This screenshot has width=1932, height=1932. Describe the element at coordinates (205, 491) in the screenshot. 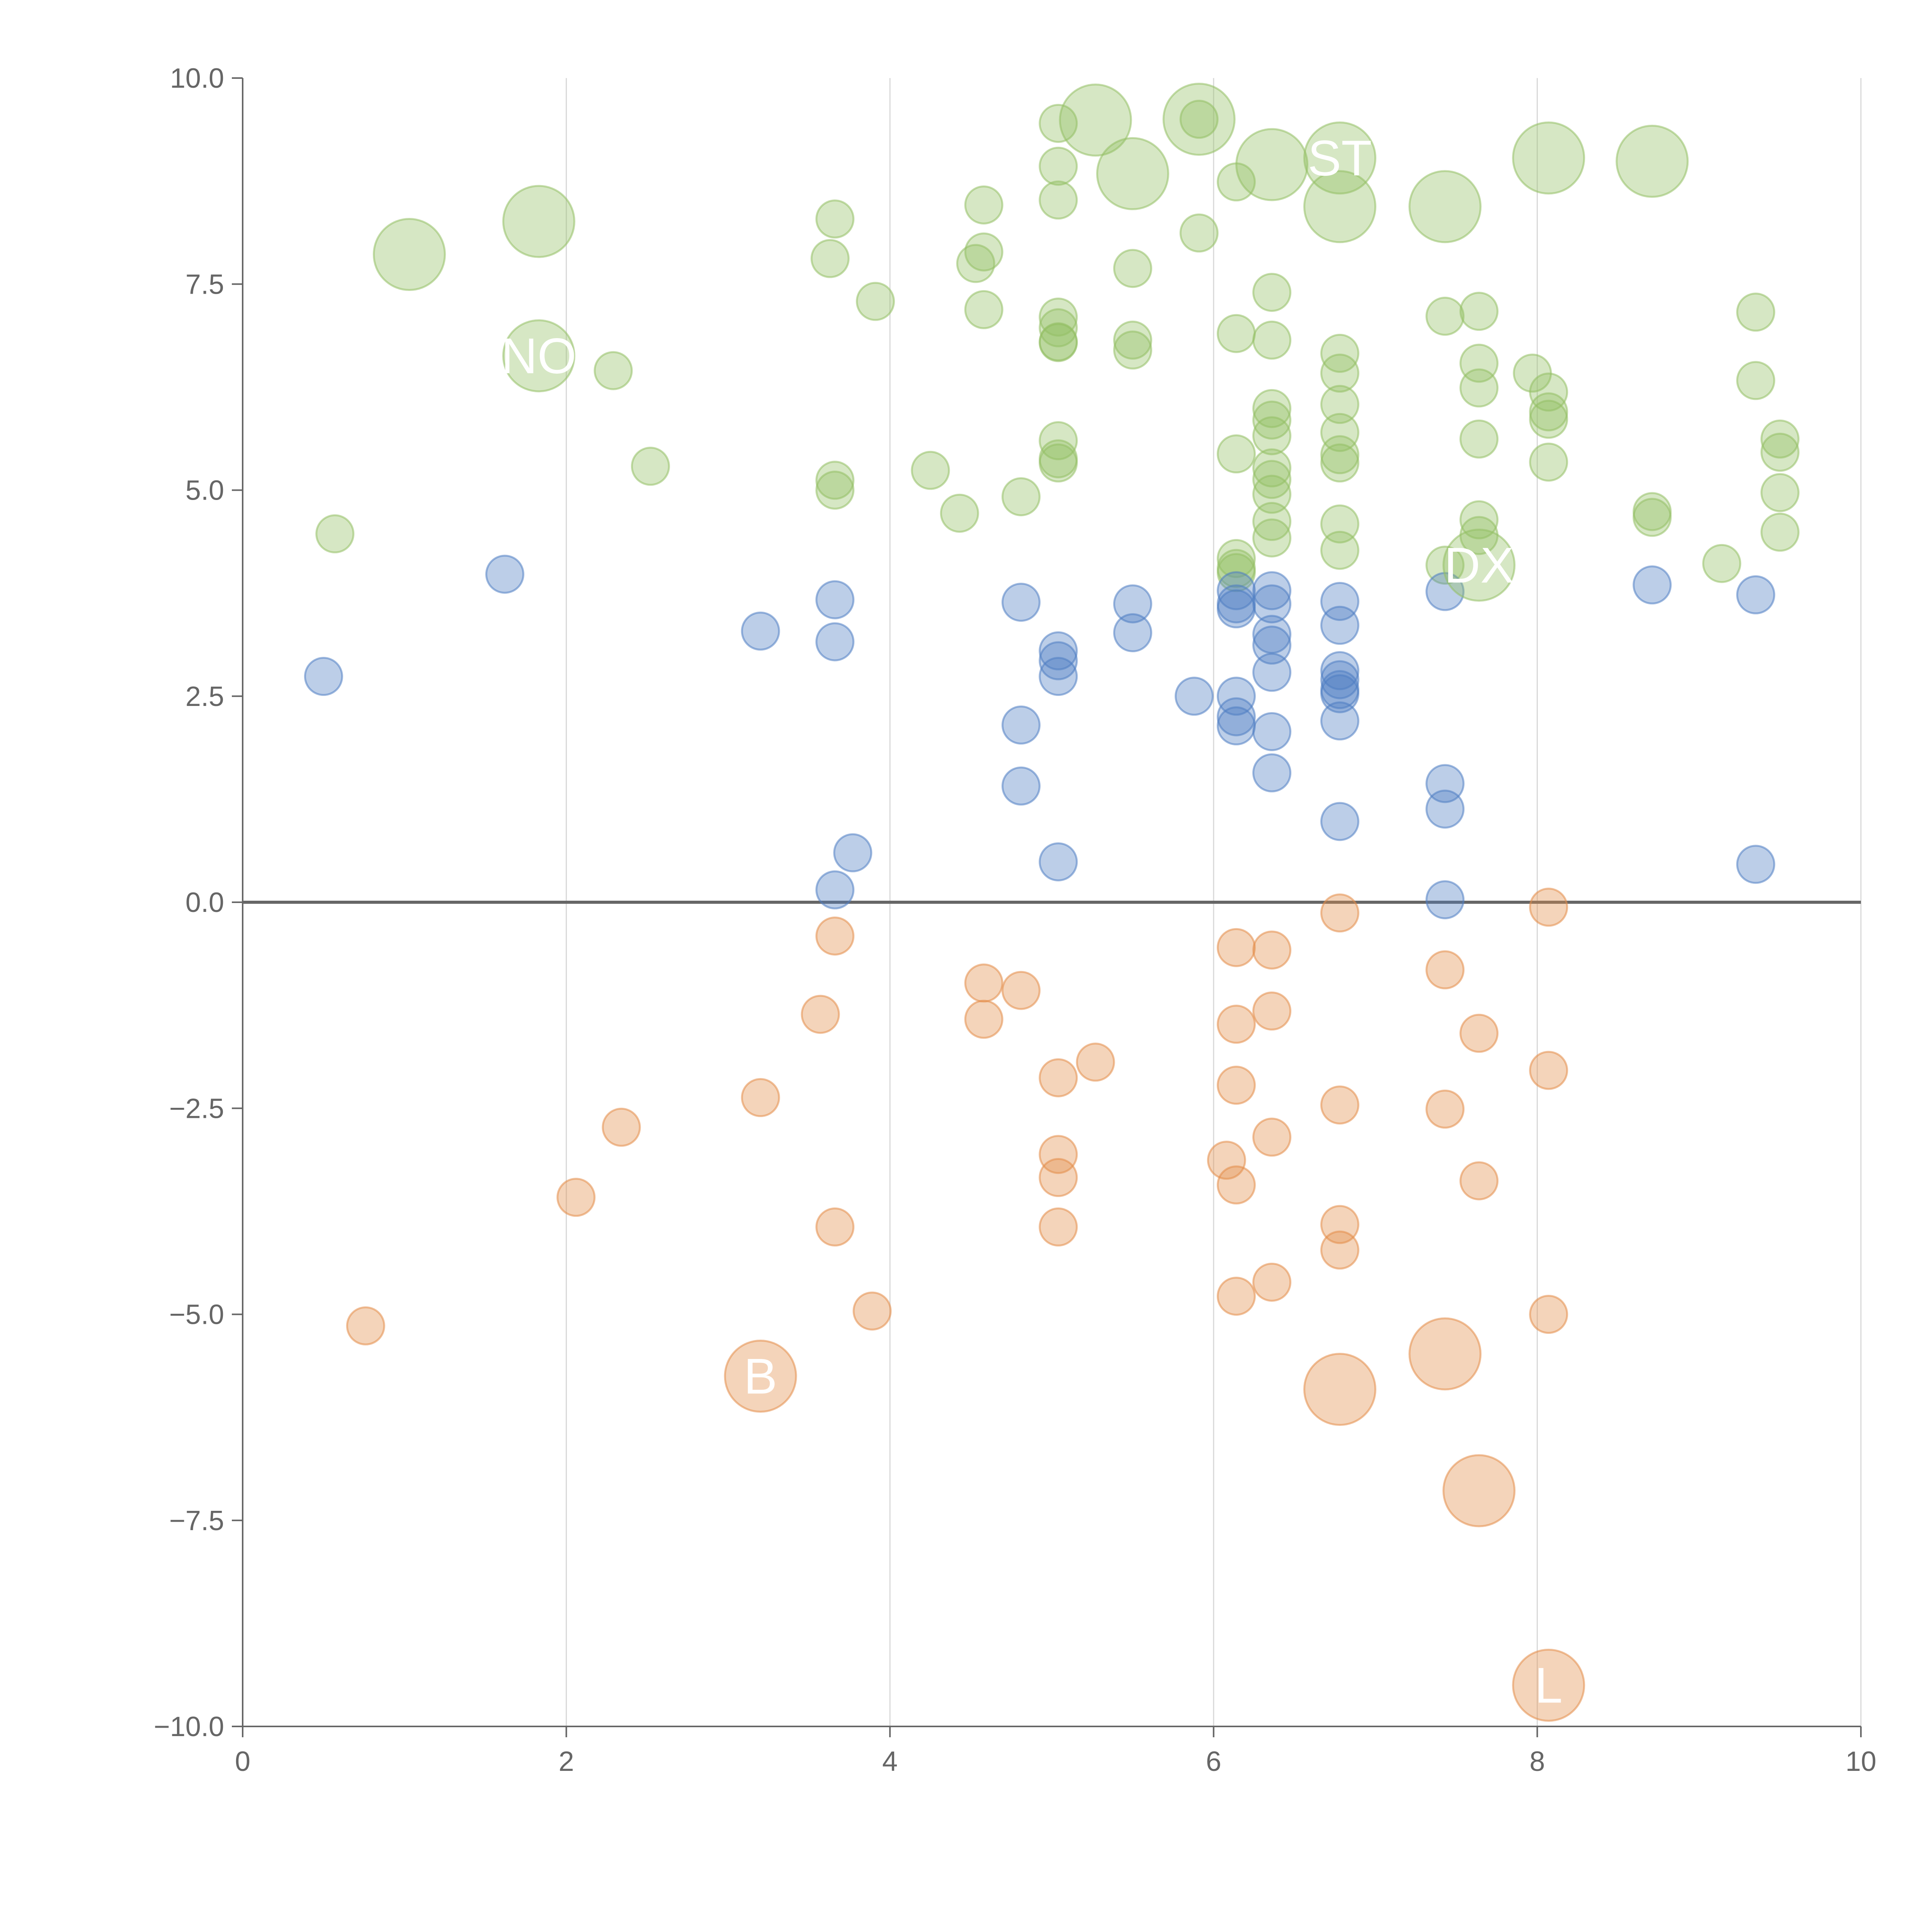

I see `y-tick-label: 5.0` at that location.